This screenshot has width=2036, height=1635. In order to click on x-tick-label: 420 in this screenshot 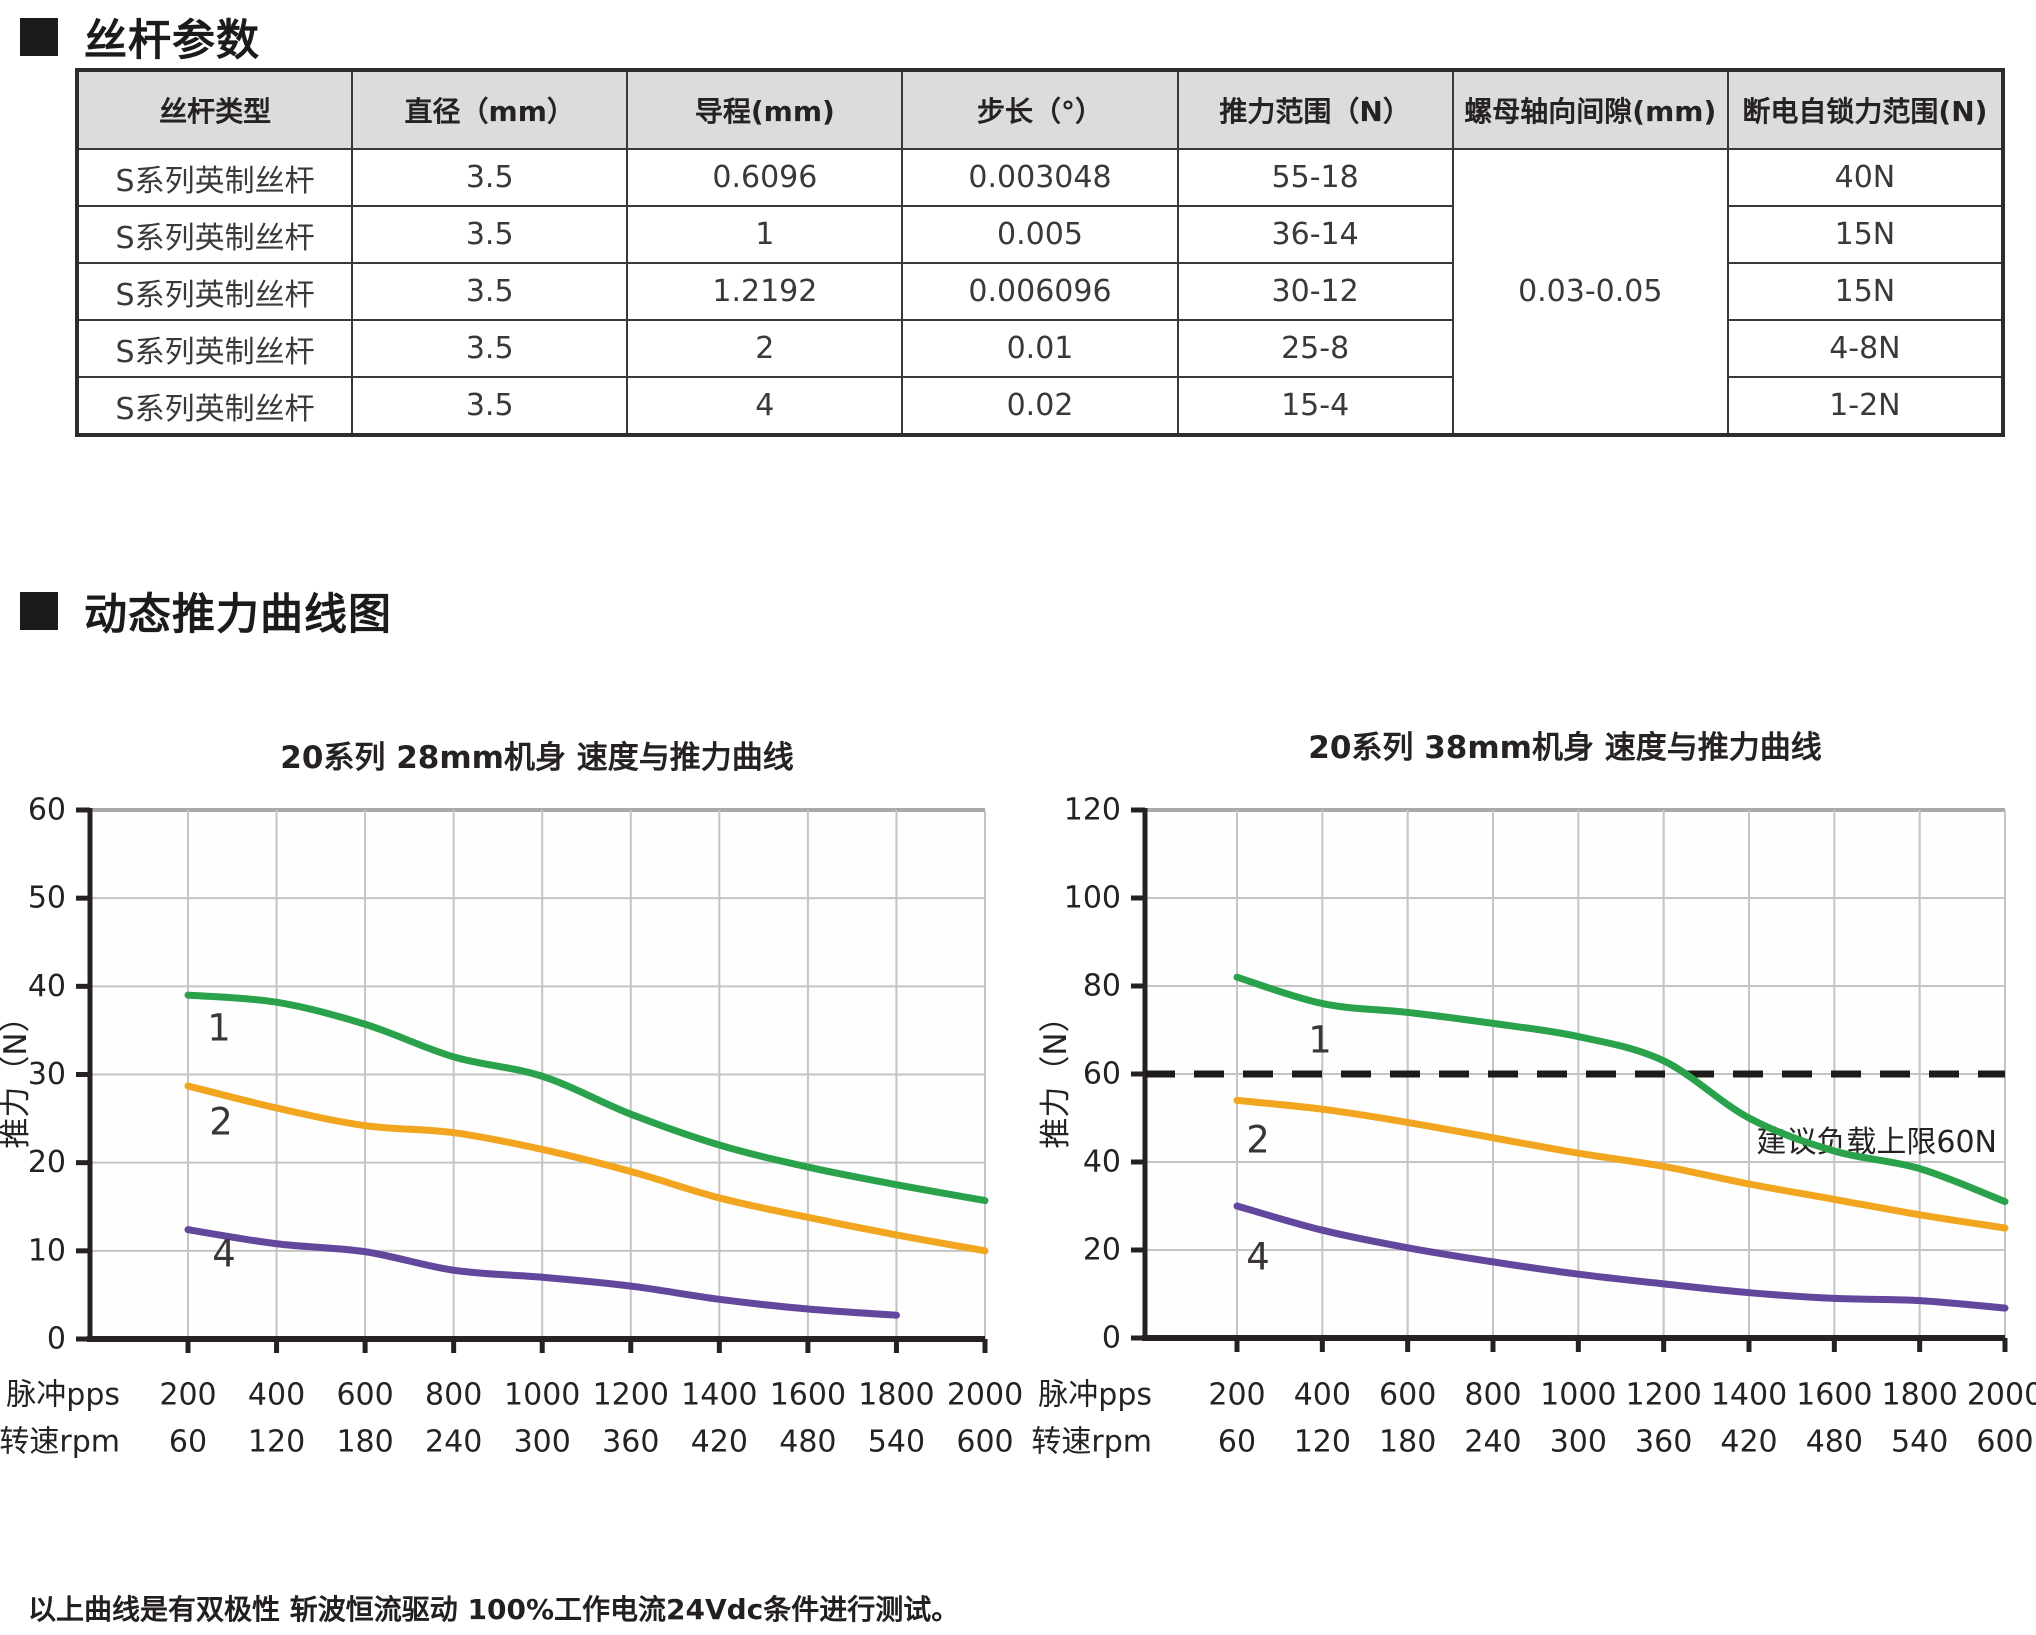, I will do `click(1748, 1442)`.